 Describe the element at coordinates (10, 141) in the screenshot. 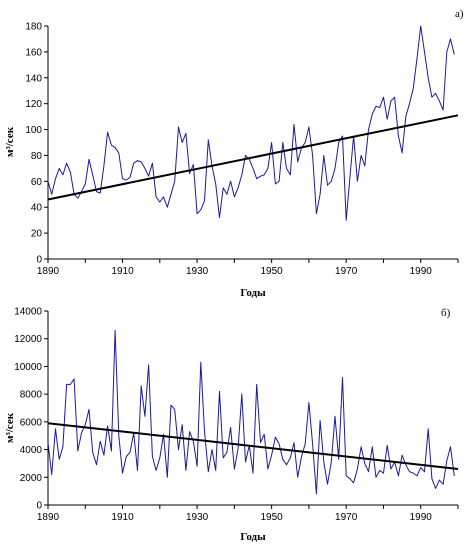

I see `chart-a-ylabel: м³/сек` at that location.